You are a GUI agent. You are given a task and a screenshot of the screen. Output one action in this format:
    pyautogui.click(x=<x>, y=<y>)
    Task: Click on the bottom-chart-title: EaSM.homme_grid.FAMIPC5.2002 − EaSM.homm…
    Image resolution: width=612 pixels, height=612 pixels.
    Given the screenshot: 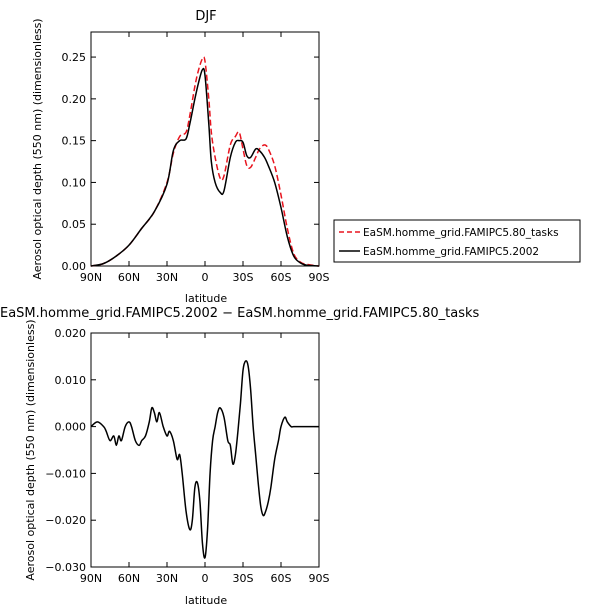 What is the action you would take?
    pyautogui.click(x=240, y=313)
    